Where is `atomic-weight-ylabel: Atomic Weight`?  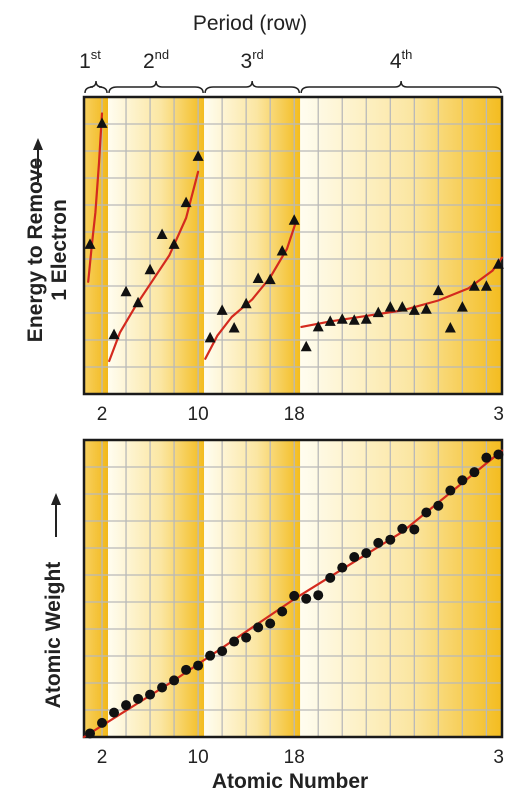
atomic-weight-ylabel: Atomic Weight is located at coordinates (53, 635).